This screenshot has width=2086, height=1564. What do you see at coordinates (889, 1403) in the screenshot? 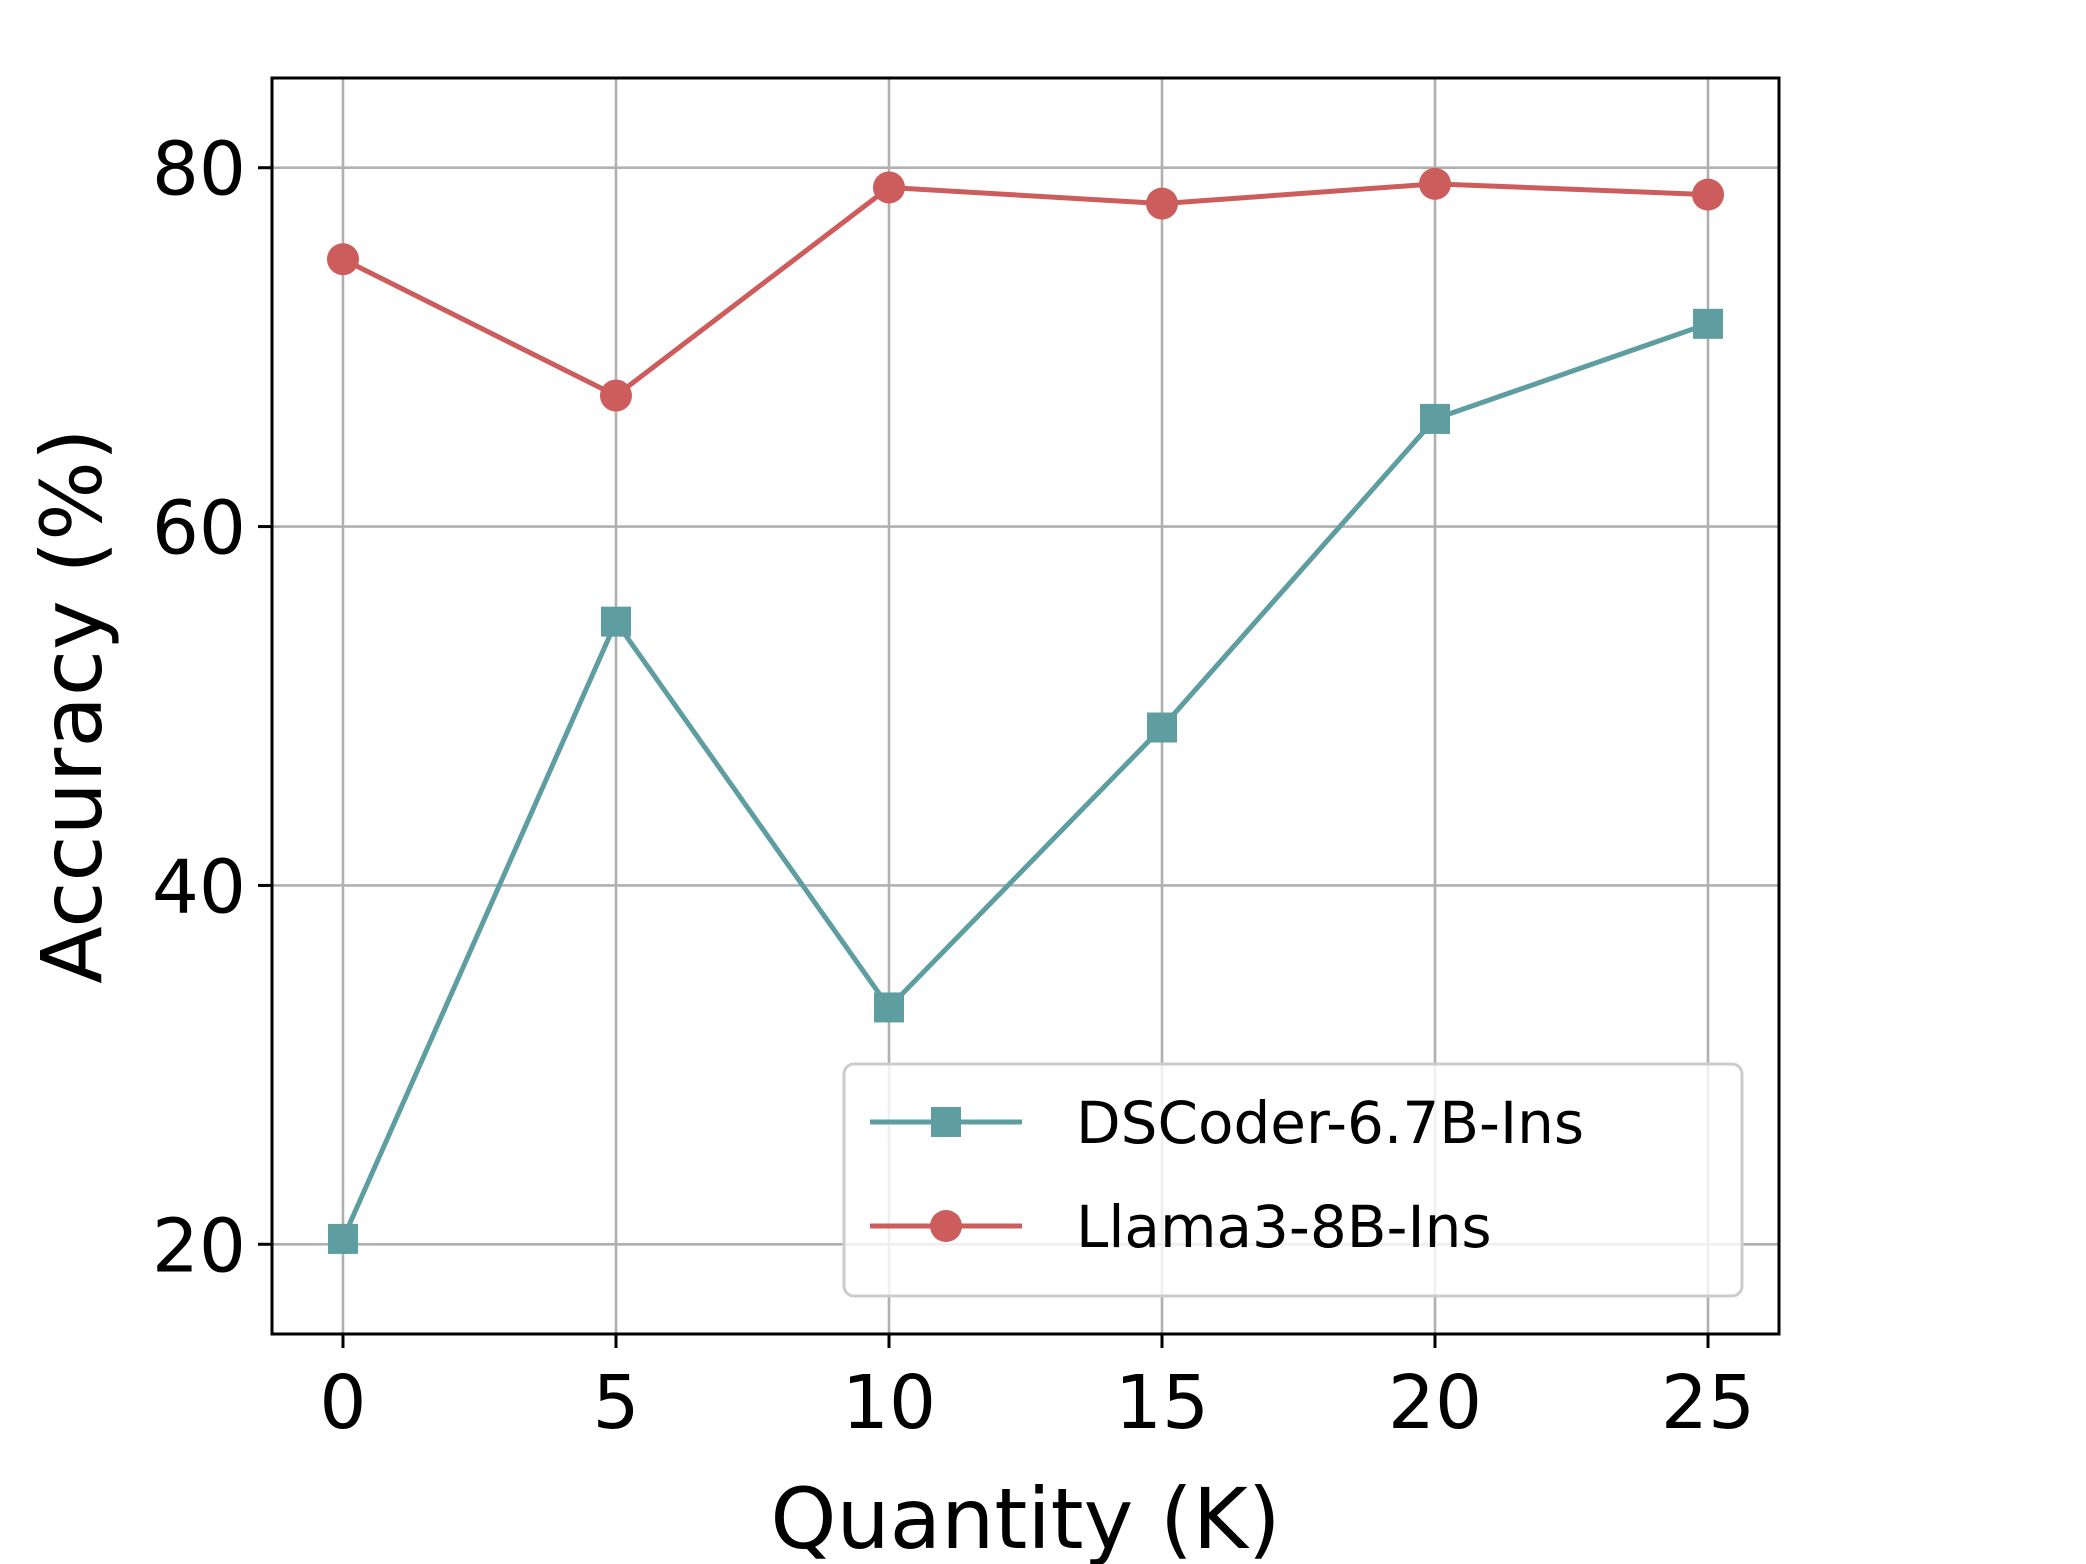
I see `x-tick-label-10: 10` at bounding box center [889, 1403].